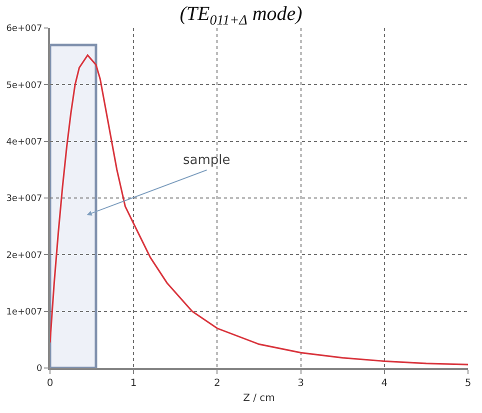 This screenshot has height=413, width=482. What do you see at coordinates (24, 142) in the screenshot?
I see `y-tick-label: 4e+007` at bounding box center [24, 142].